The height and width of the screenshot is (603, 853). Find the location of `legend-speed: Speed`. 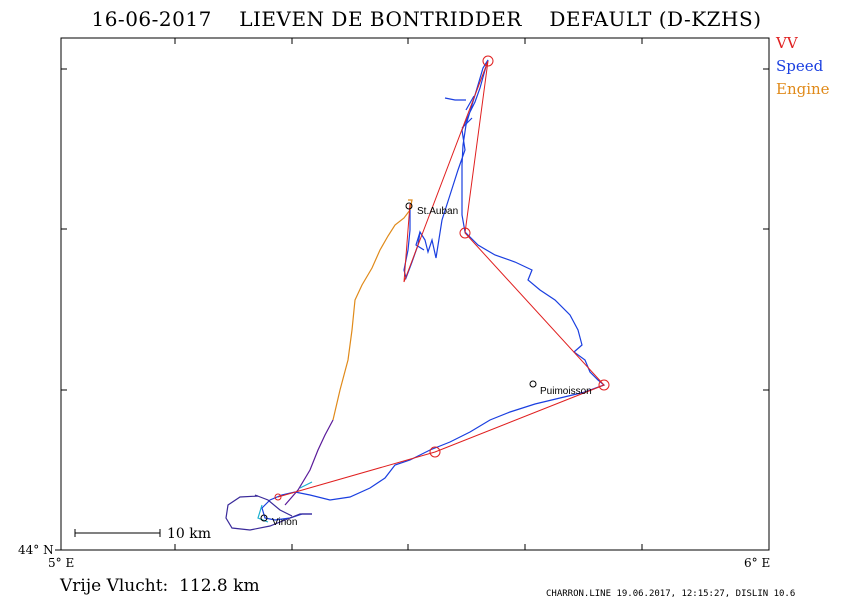

legend-speed: Speed is located at coordinates (800, 66).